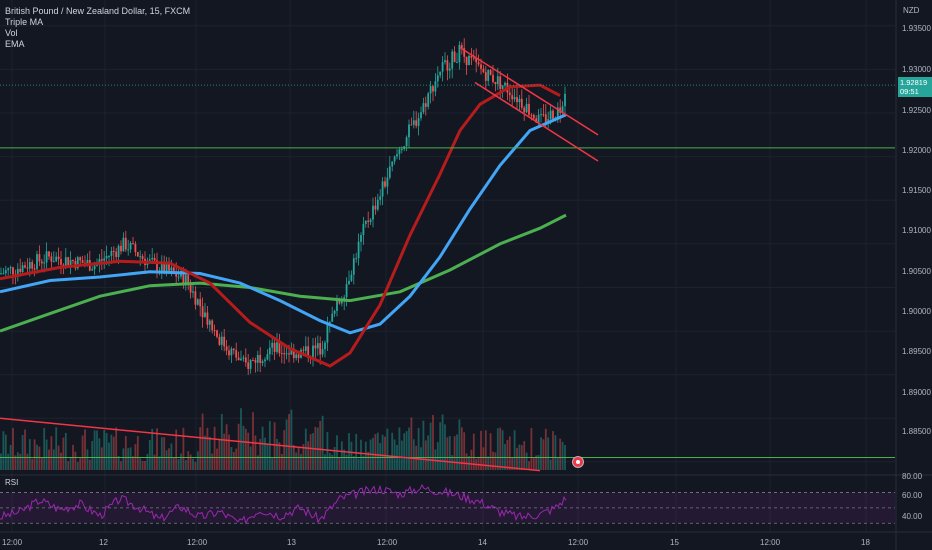 This screenshot has width=932, height=550. Describe the element at coordinates (11, 33) in the screenshot. I see `indicator-vol: Vol` at that location.